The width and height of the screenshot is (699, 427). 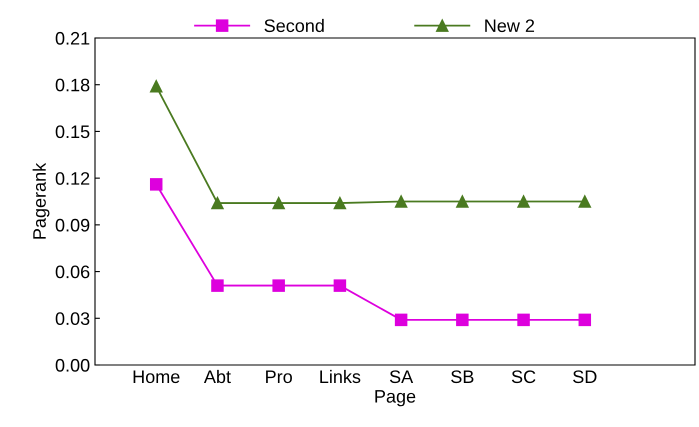 I want to click on x-tick-label: Abt, so click(x=217, y=377).